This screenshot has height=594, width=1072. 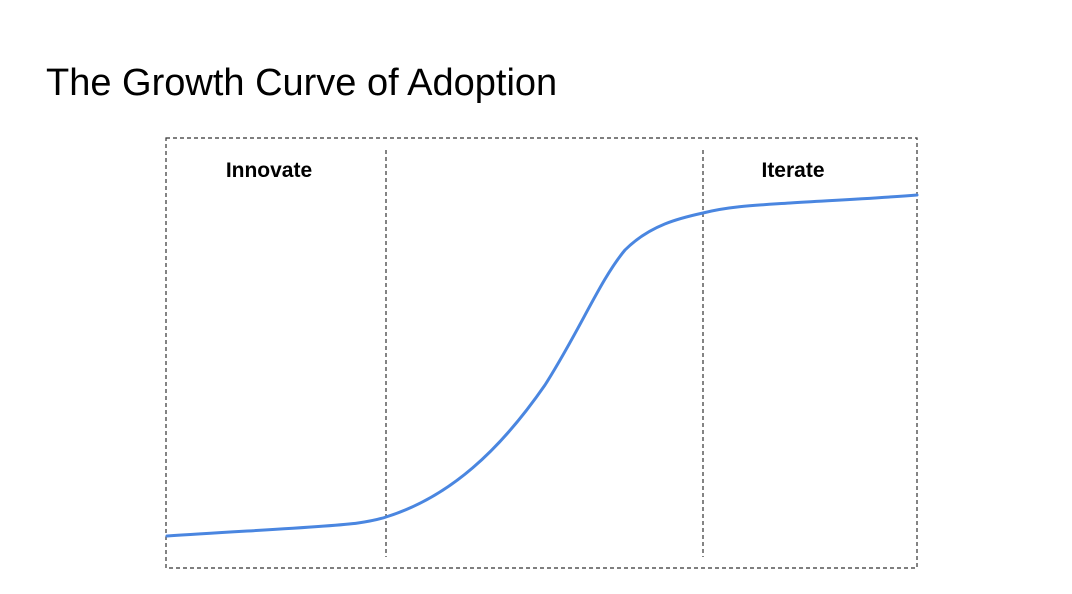 I want to click on phase-label-iterate: Iterate, so click(x=792, y=170).